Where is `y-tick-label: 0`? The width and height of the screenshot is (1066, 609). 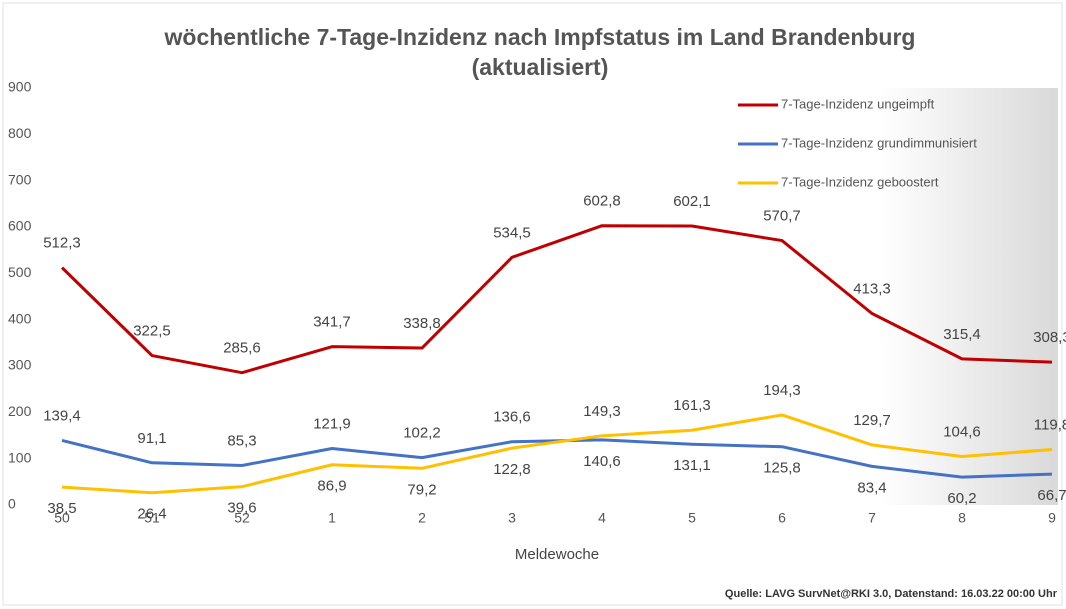 y-tick-label: 0 is located at coordinates (12, 504).